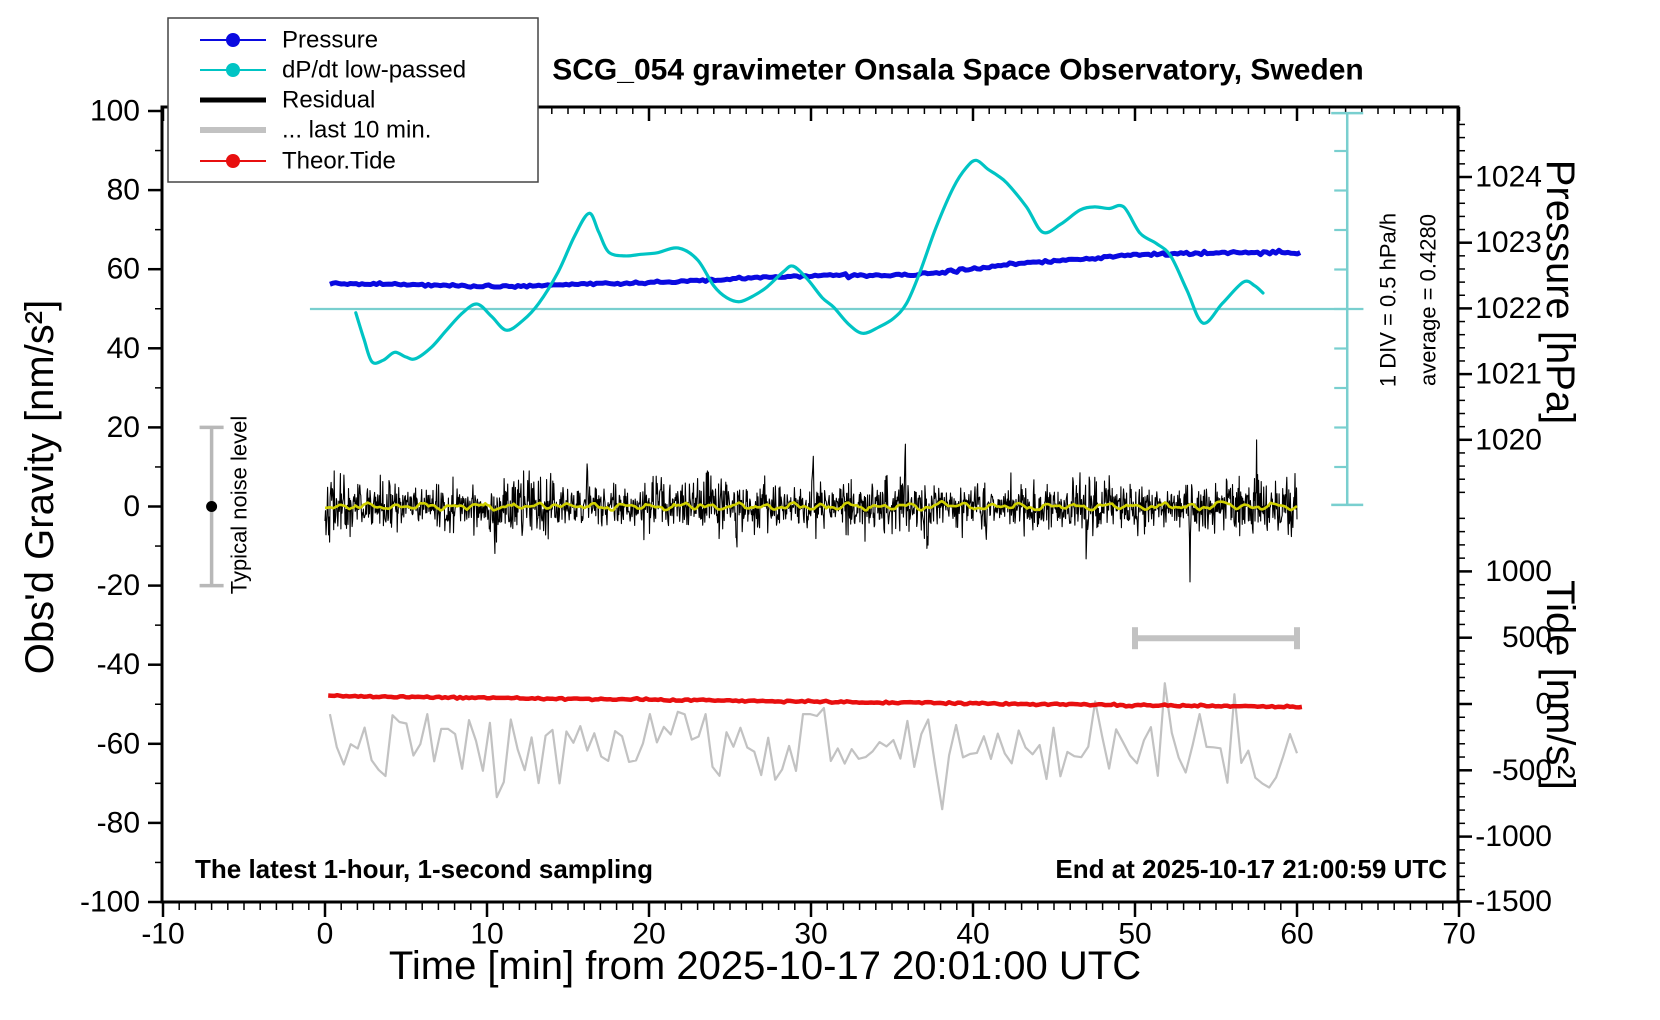 Image resolution: width=1660 pixels, height=1020 pixels. I want to click on x-axis-title: Time [min] from 2025-10-17 20:01:00 UTC, so click(765, 966).